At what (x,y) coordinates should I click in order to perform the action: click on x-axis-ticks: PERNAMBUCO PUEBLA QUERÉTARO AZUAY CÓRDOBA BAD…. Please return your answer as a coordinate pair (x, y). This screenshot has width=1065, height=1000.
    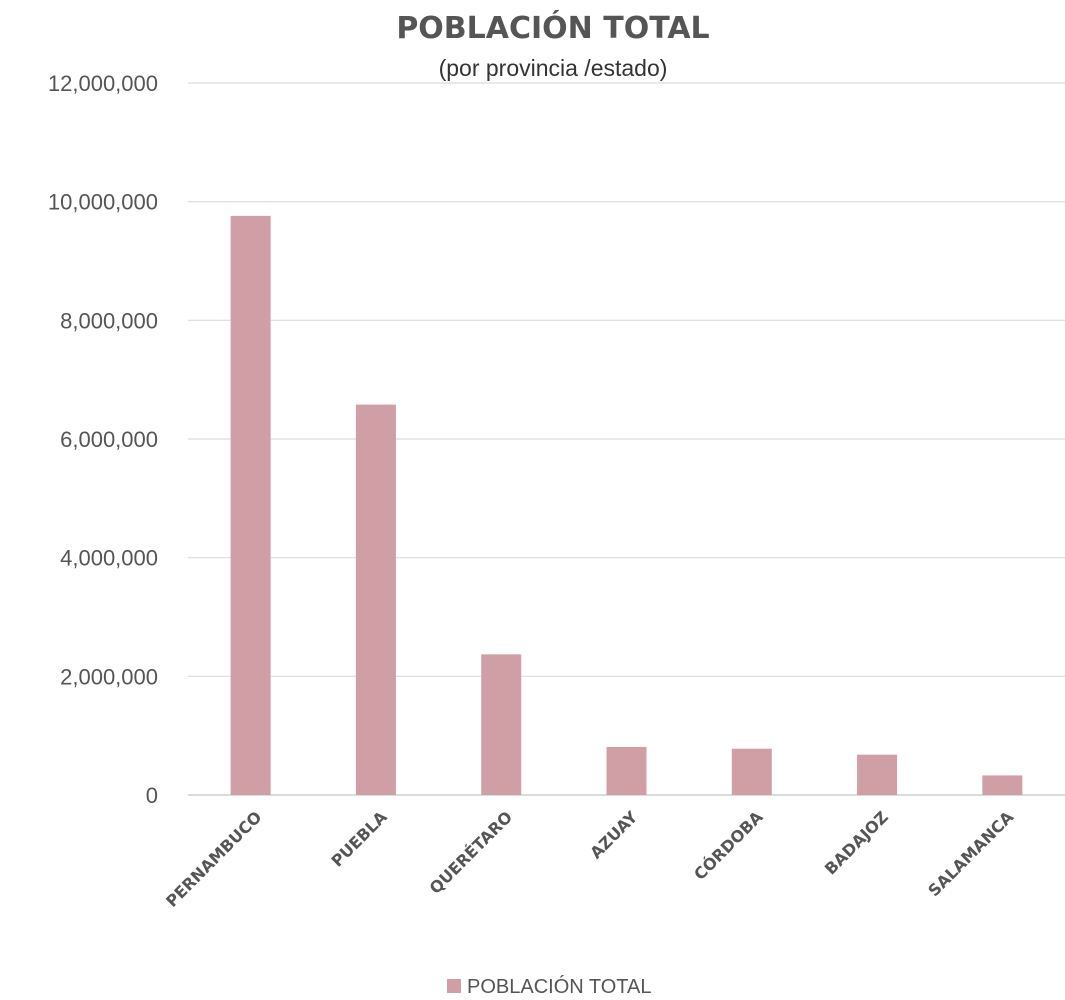
    Looking at the image, I should click on (590, 859).